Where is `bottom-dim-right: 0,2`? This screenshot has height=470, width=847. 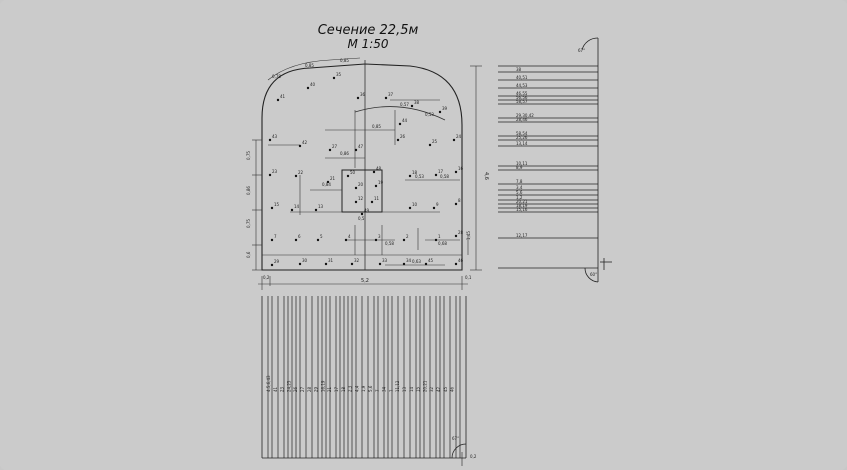 bottom-dim-right: 0,2 is located at coordinates (473, 456).